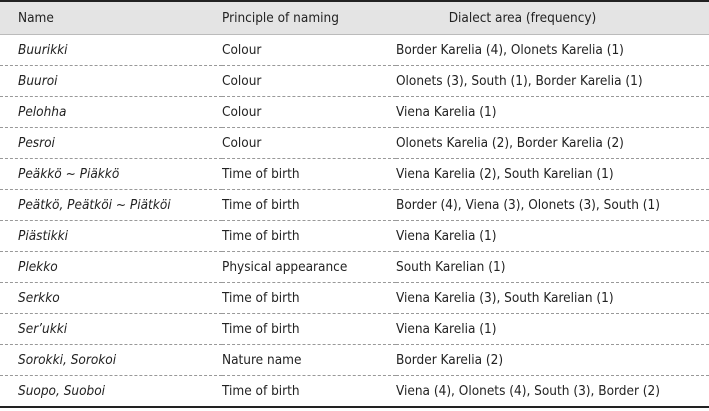 The image size is (709, 411). I want to click on cell-name: Buuroi, so click(111, 81).